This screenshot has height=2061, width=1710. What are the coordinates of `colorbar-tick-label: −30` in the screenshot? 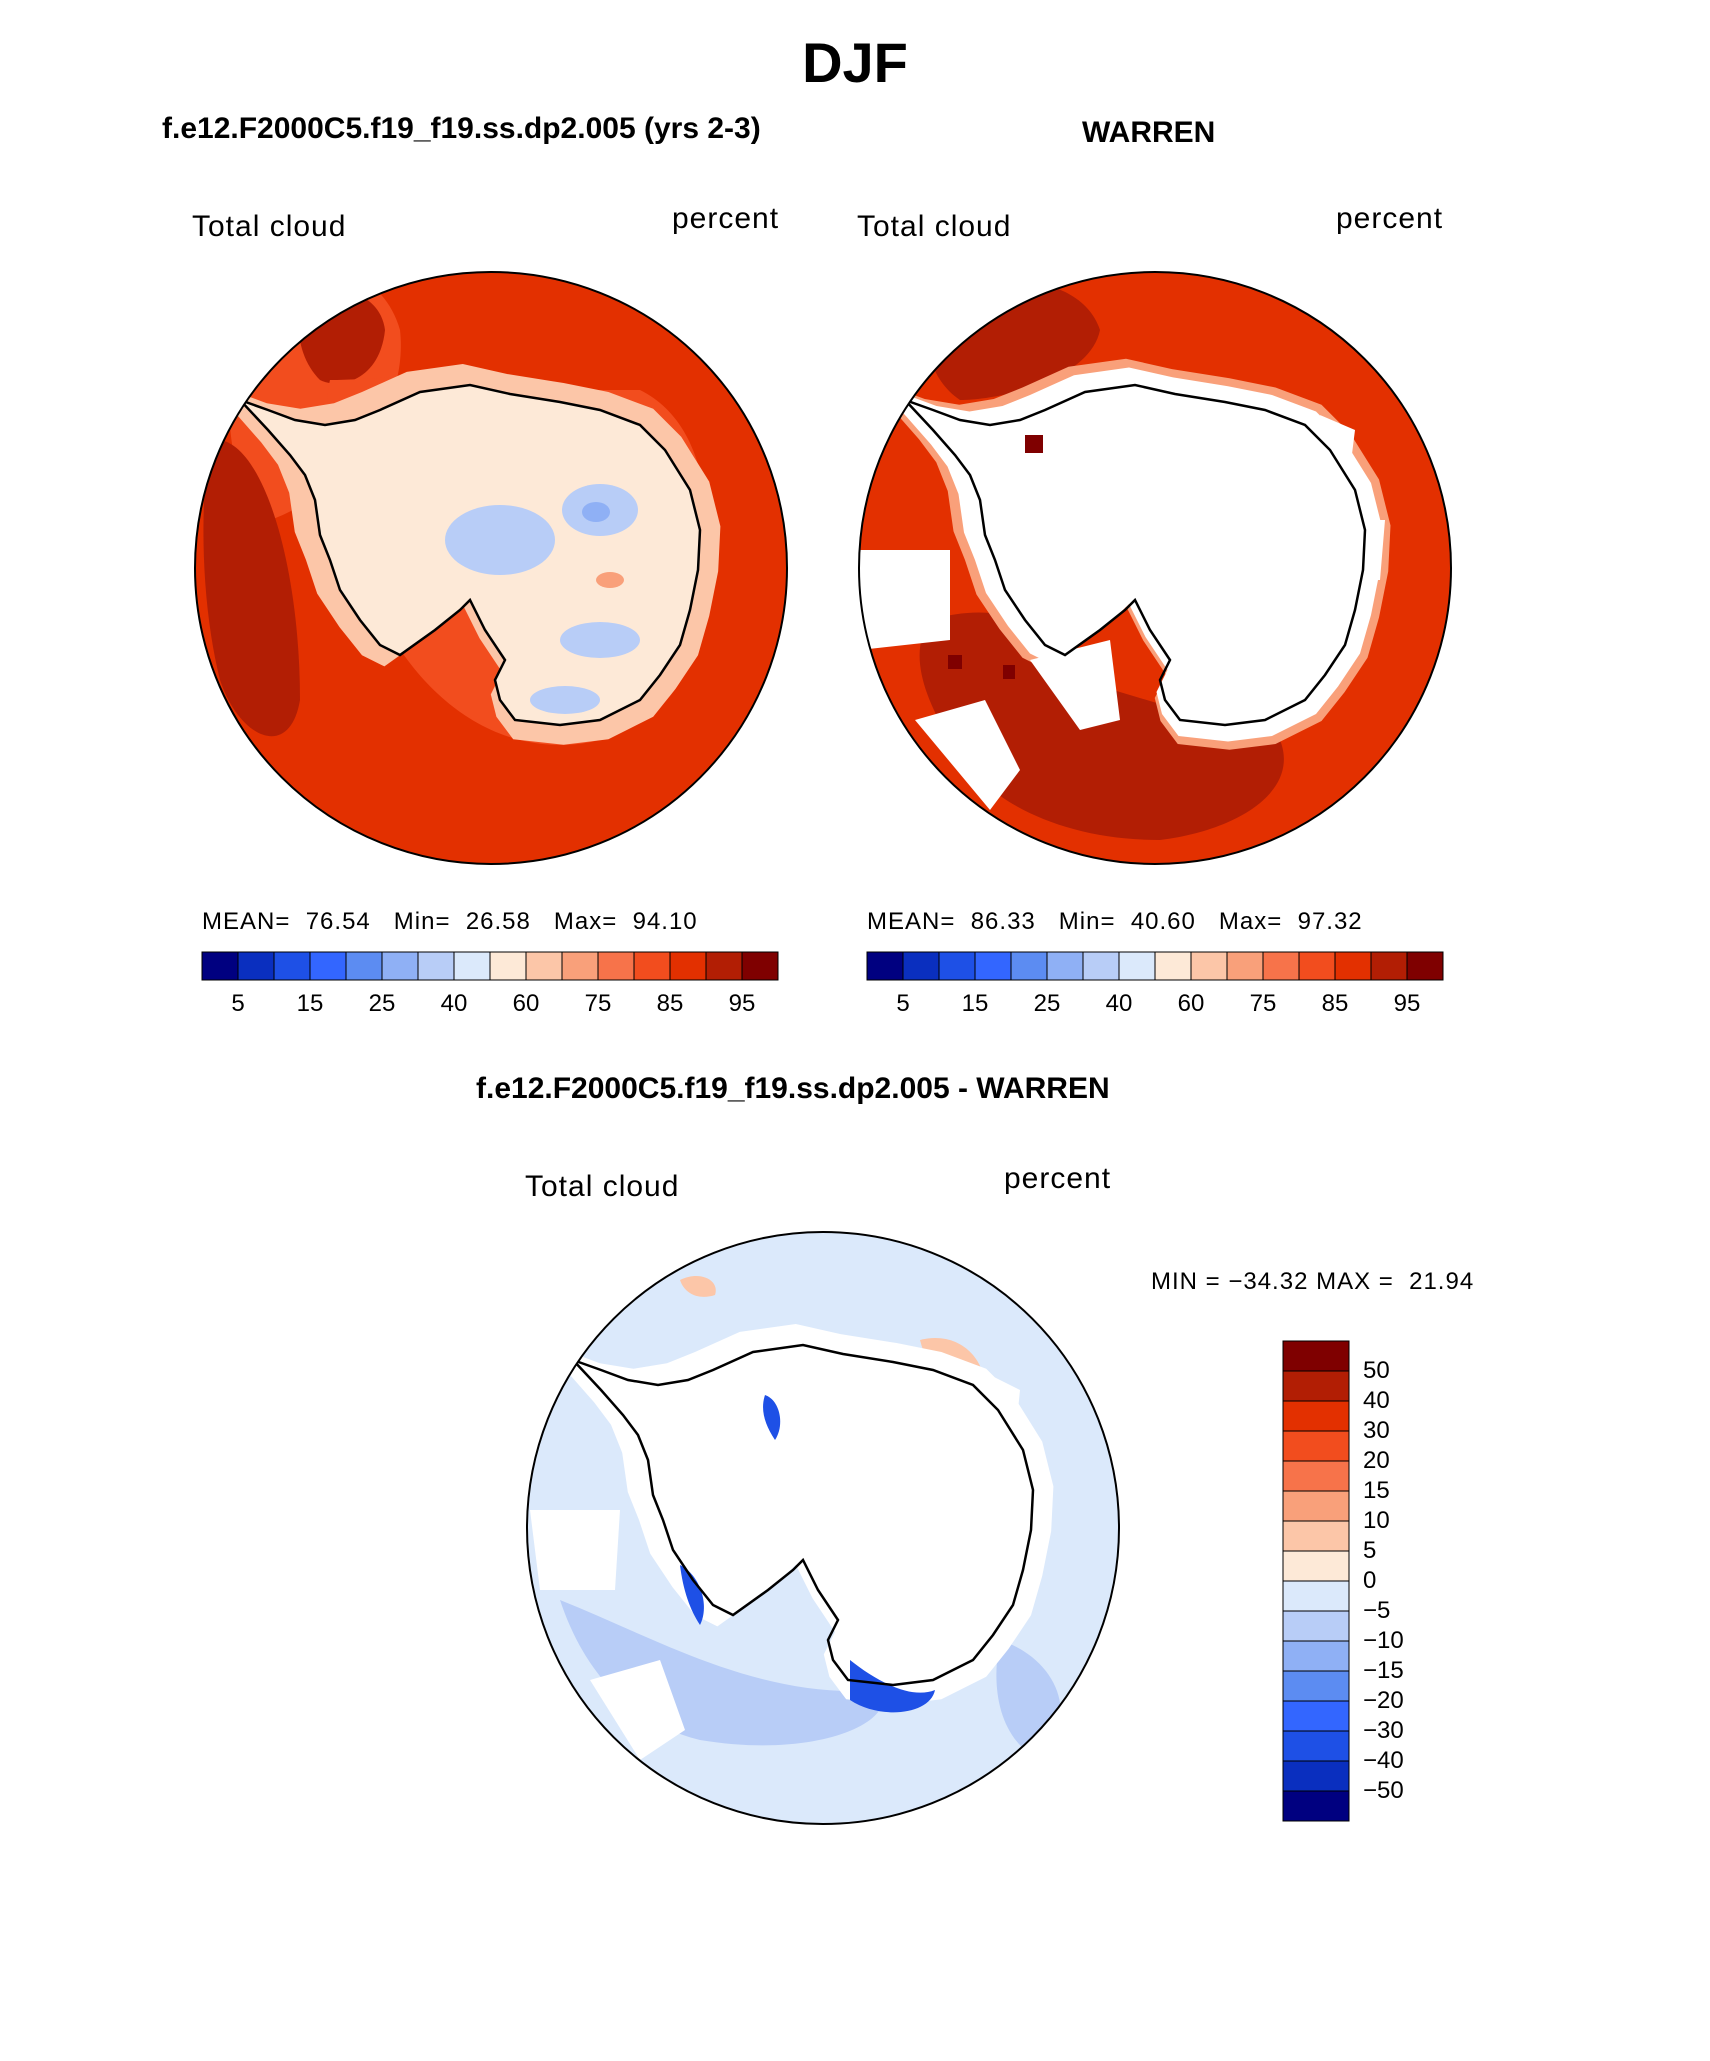 It's located at (1383, 1730).